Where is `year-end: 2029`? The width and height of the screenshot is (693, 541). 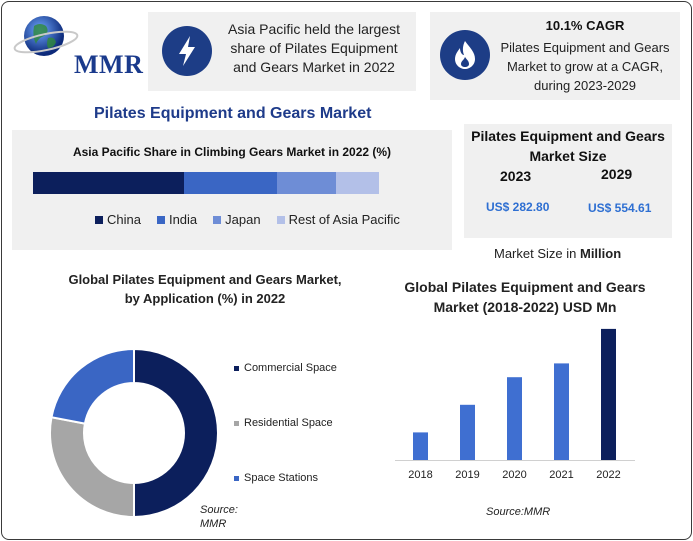 year-end: 2029 is located at coordinates (617, 174).